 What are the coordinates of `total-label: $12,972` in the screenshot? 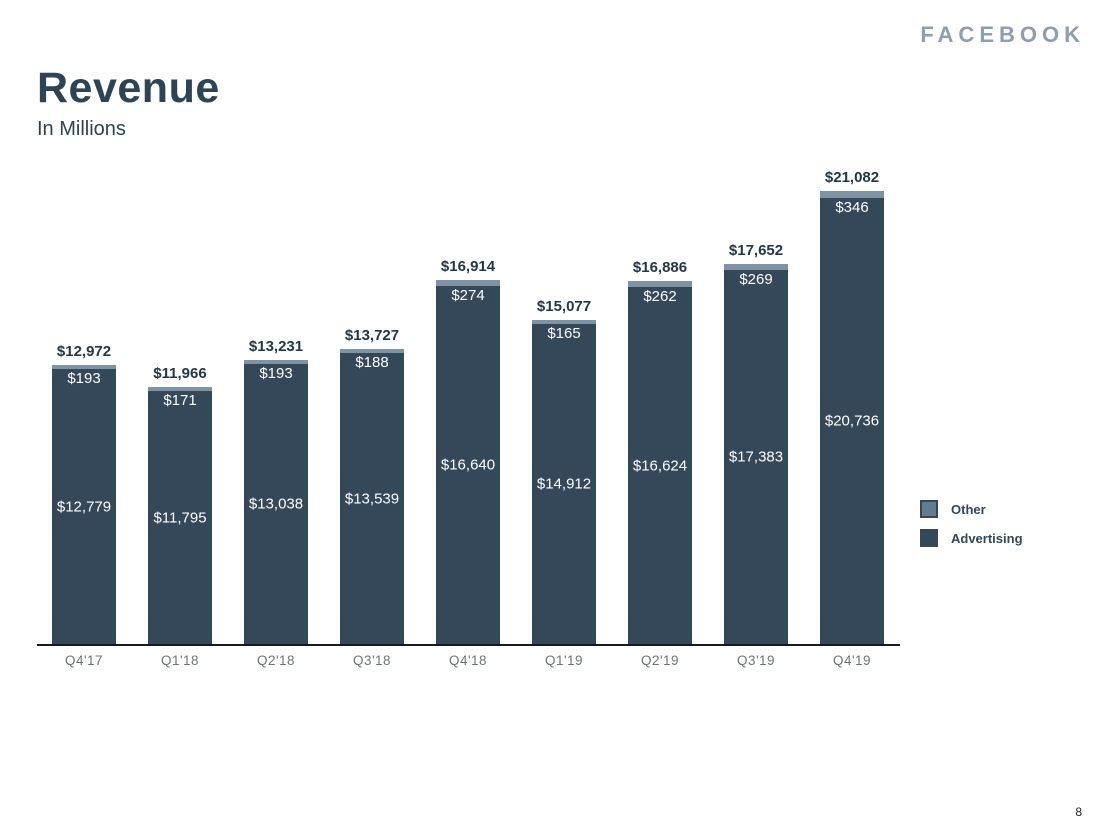 It's located at (84, 351).